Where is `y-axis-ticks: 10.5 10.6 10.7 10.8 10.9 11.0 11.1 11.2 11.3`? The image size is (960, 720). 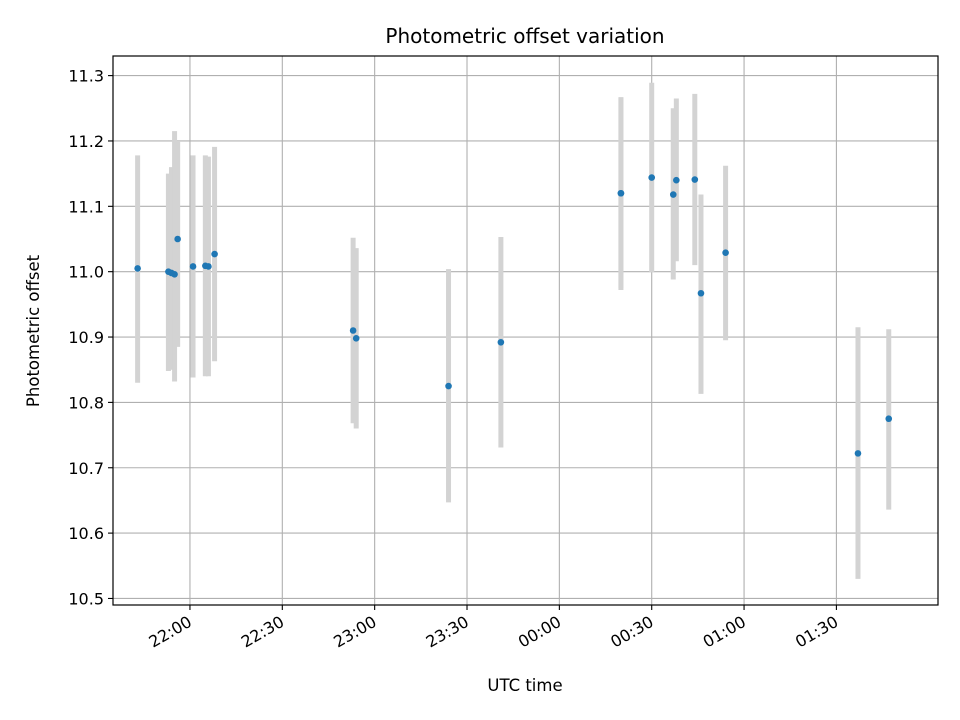 y-axis-ticks: 10.5 10.6 10.7 10.8 10.9 11.0 11.1 11.2 11.3 is located at coordinates (90, 337).